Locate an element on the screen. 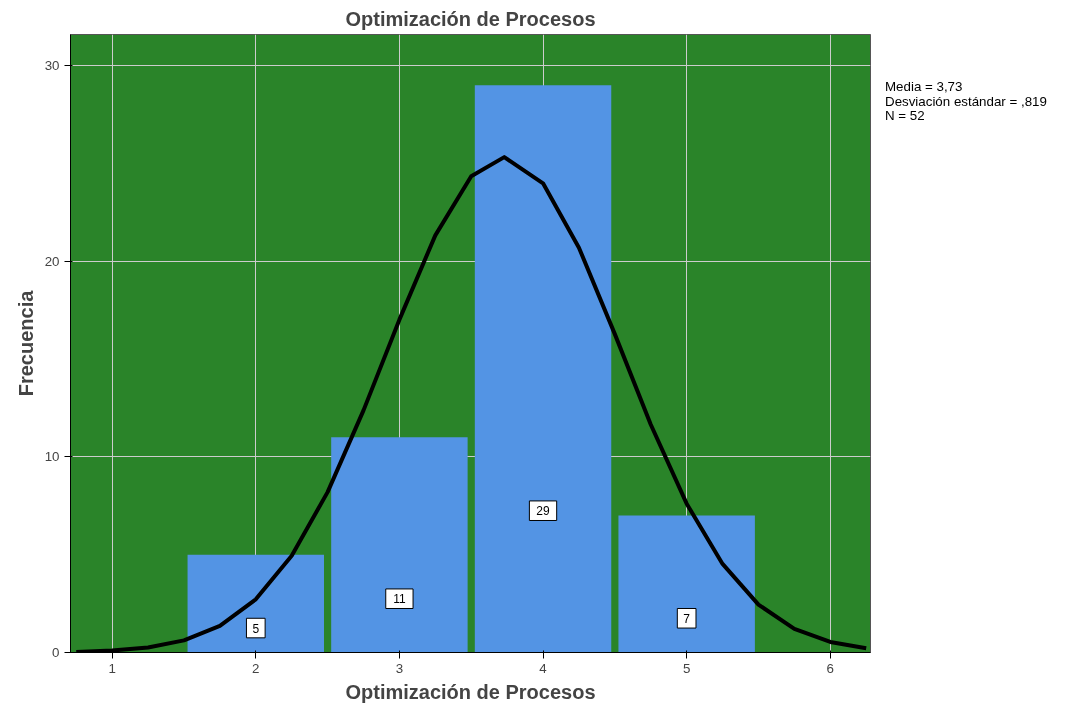 This screenshot has height=711, width=1067. x-tick-label: 4 is located at coordinates (543, 668).